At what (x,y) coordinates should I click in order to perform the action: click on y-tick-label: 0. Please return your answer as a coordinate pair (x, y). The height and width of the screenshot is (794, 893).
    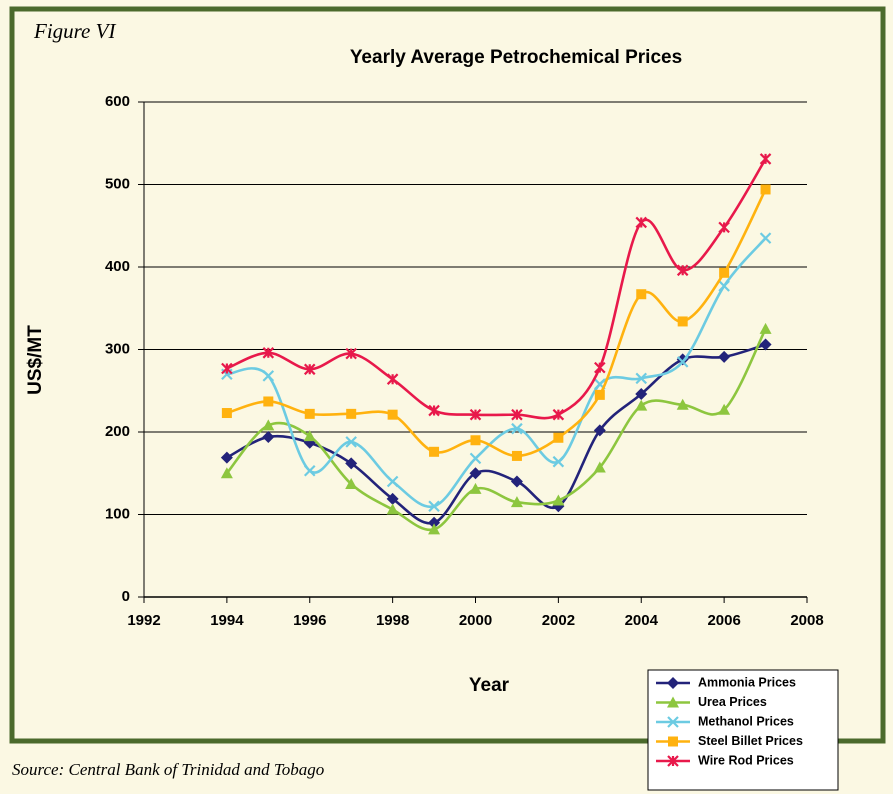
    Looking at the image, I should click on (126, 596).